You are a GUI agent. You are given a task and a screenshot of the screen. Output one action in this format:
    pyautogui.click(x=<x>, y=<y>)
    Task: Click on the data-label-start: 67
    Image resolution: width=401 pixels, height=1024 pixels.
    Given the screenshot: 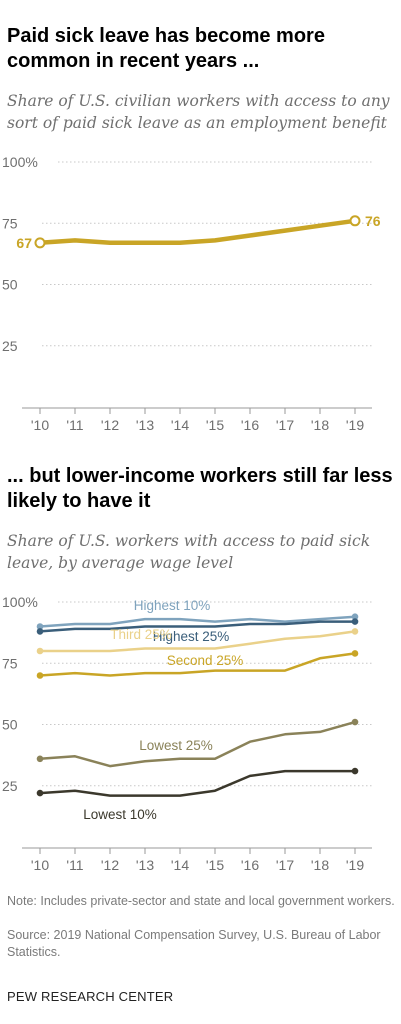 What is the action you would take?
    pyautogui.click(x=24, y=243)
    